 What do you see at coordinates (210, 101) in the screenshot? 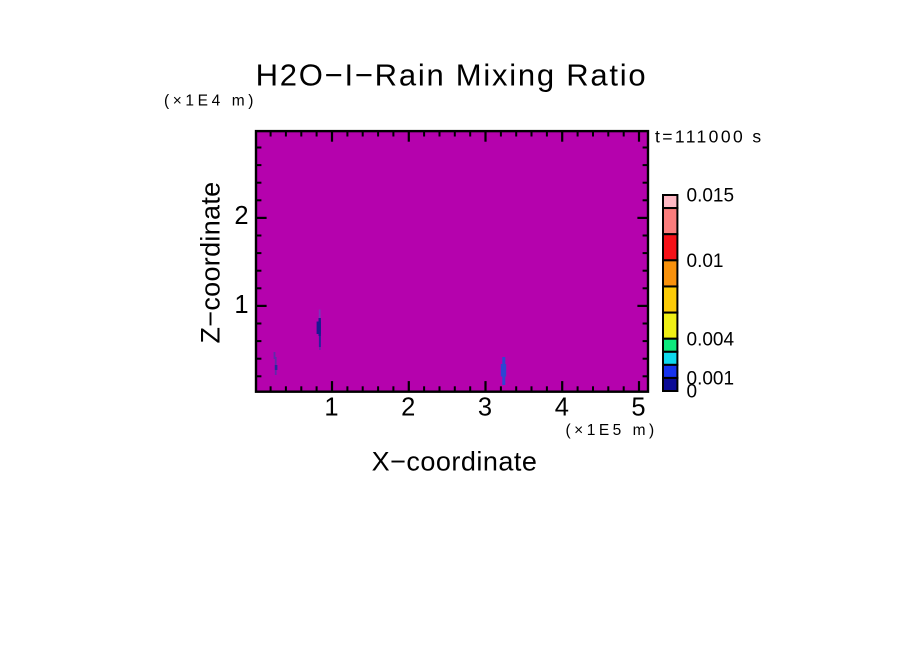
I see `svg-text: (×1E4 m)` at bounding box center [210, 101].